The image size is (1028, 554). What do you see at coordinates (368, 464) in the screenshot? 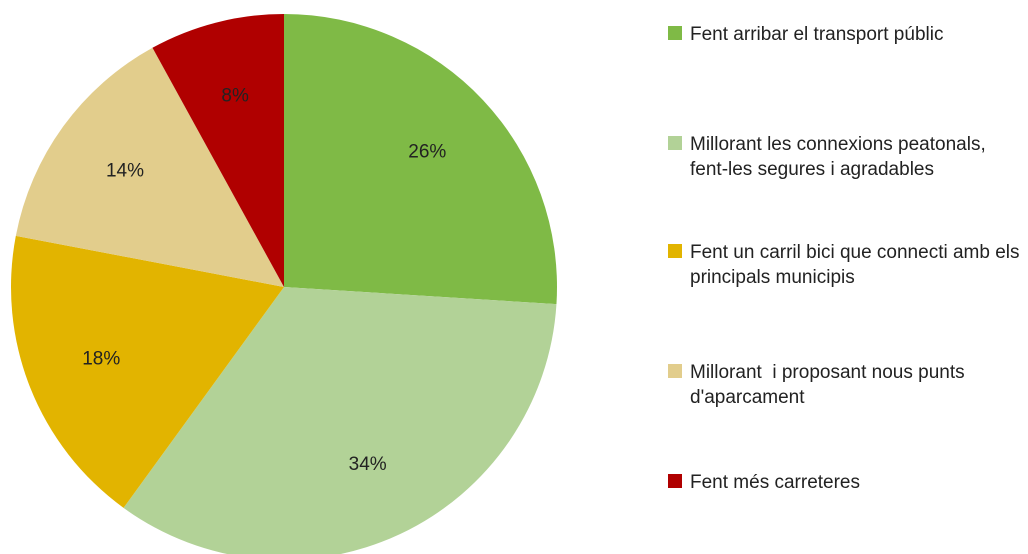
I see `data-label: 34%` at bounding box center [368, 464].